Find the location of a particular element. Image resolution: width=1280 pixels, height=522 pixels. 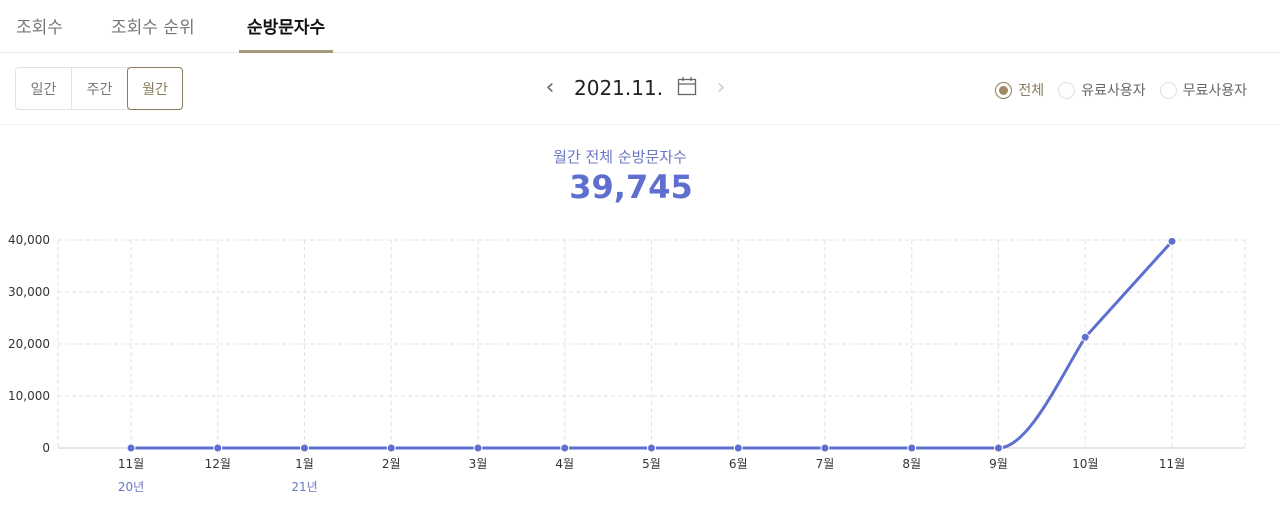

date-navigator: ‹ 2021.11. › is located at coordinates (635, 87).